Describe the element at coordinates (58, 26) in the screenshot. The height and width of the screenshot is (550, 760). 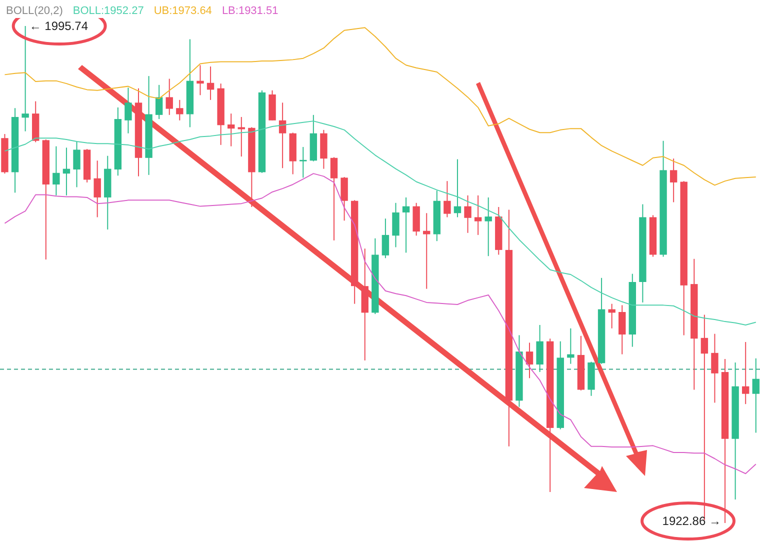
I see `annotation: ← 1995.74` at that location.